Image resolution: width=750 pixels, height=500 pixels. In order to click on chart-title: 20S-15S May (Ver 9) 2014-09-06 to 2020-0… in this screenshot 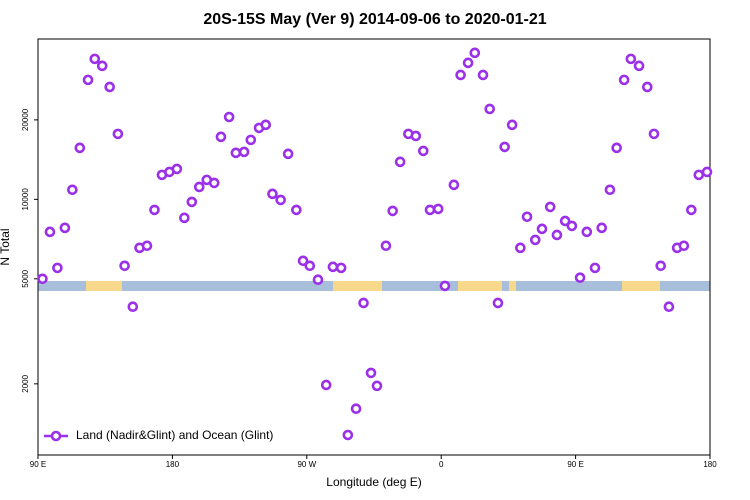, I will do `click(374, 19)`.